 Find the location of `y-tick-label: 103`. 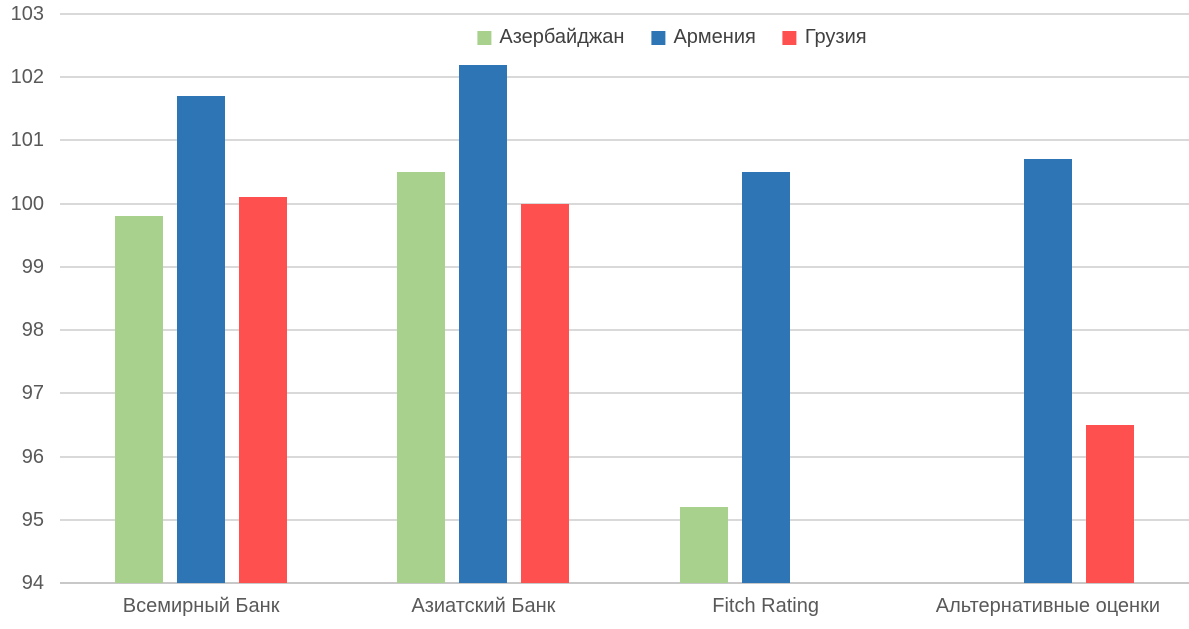

y-tick-label: 103 is located at coordinates (27, 14).